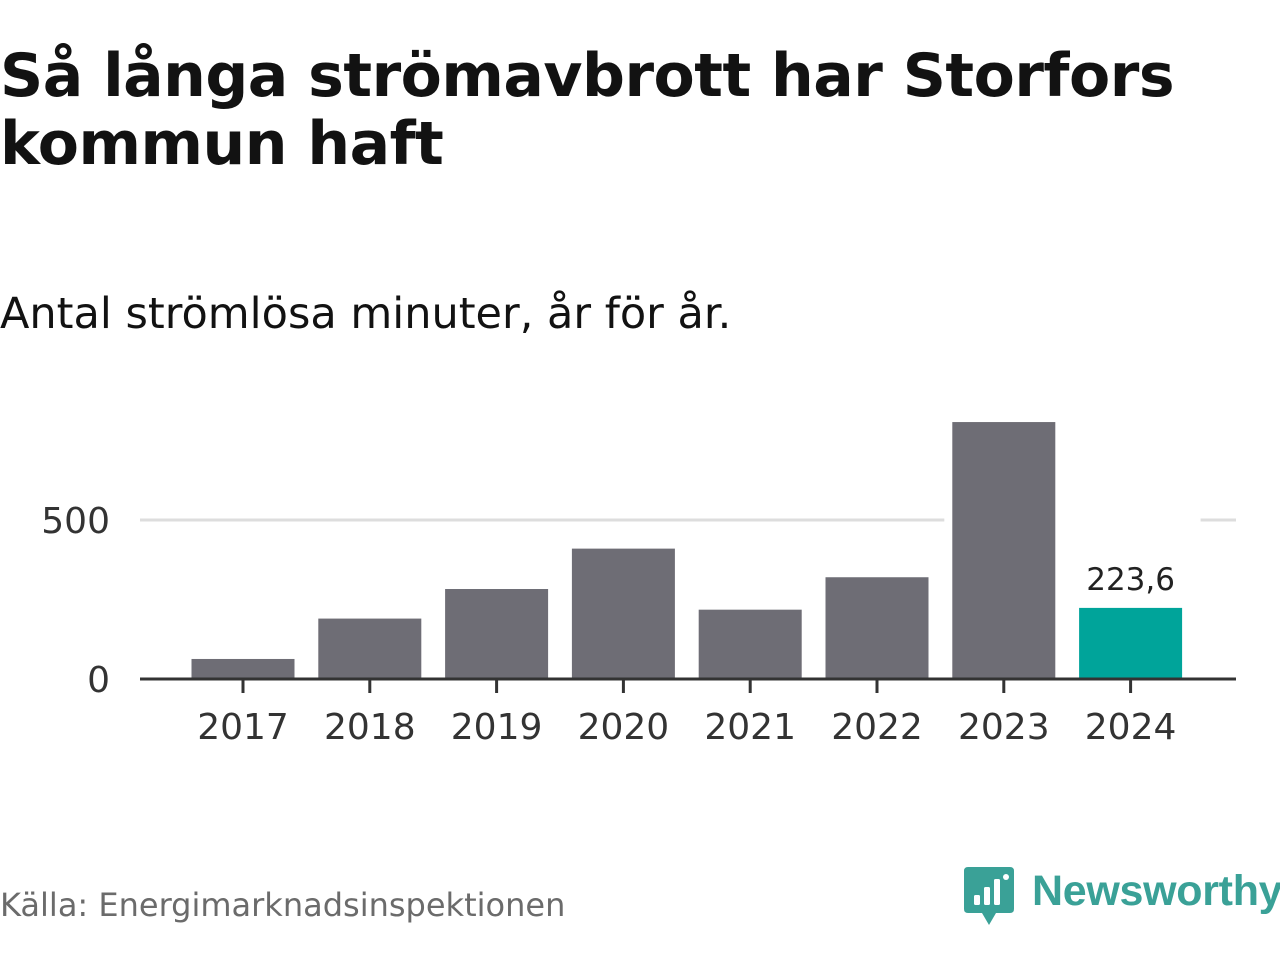 This screenshot has height=960, width=1280. I want to click on newsworthy-logo: Newsworthy, so click(1121, 896).